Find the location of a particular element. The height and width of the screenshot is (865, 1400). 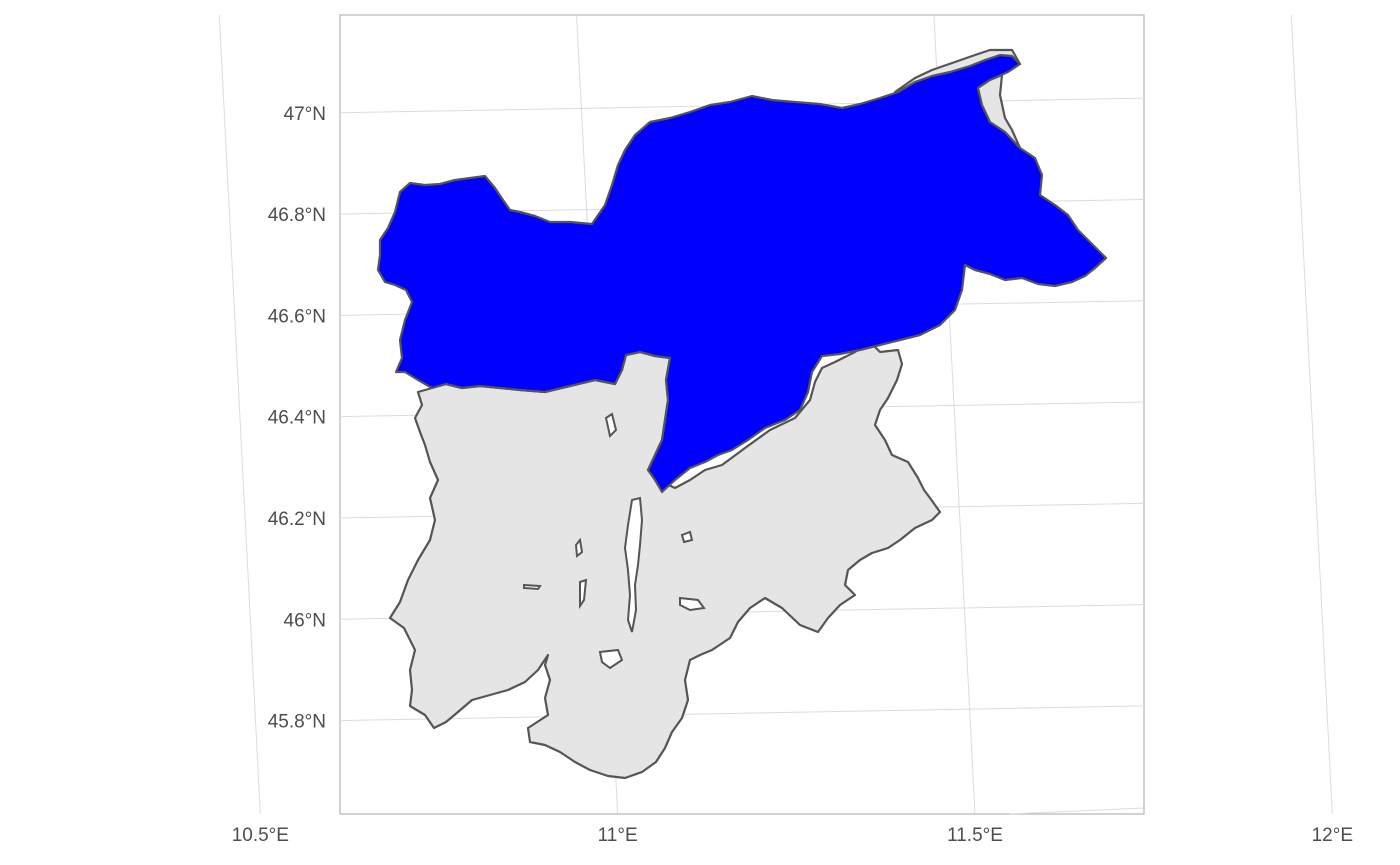

latitude-tick-label: 46.6°N is located at coordinates (297, 316).